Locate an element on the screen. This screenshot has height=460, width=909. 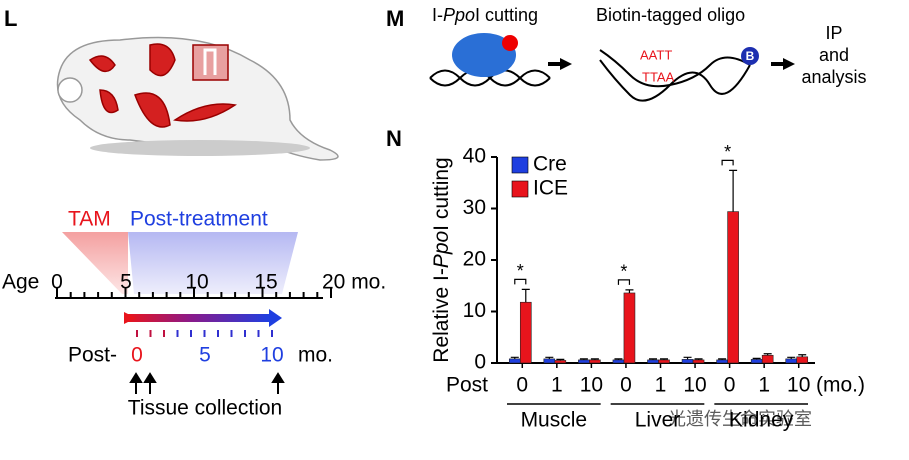
post-tick-label: 0 is located at coordinates (137, 355).